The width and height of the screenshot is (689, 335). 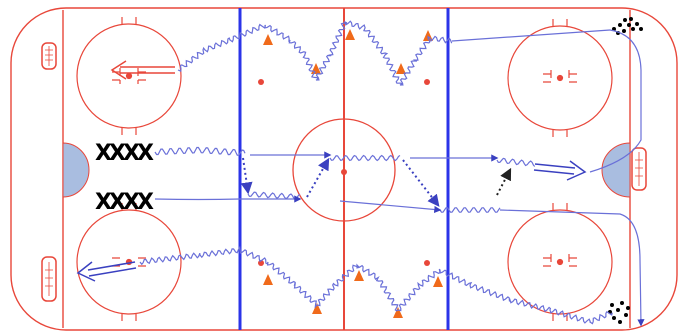 I want to click on skating-path-lower, so click(x=274, y=195).